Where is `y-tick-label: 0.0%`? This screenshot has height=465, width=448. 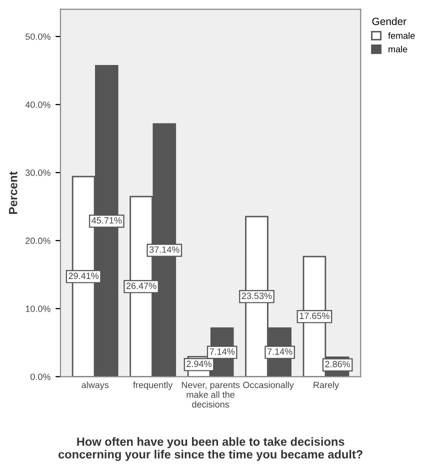 y-tick-label: 0.0% is located at coordinates (40, 377).